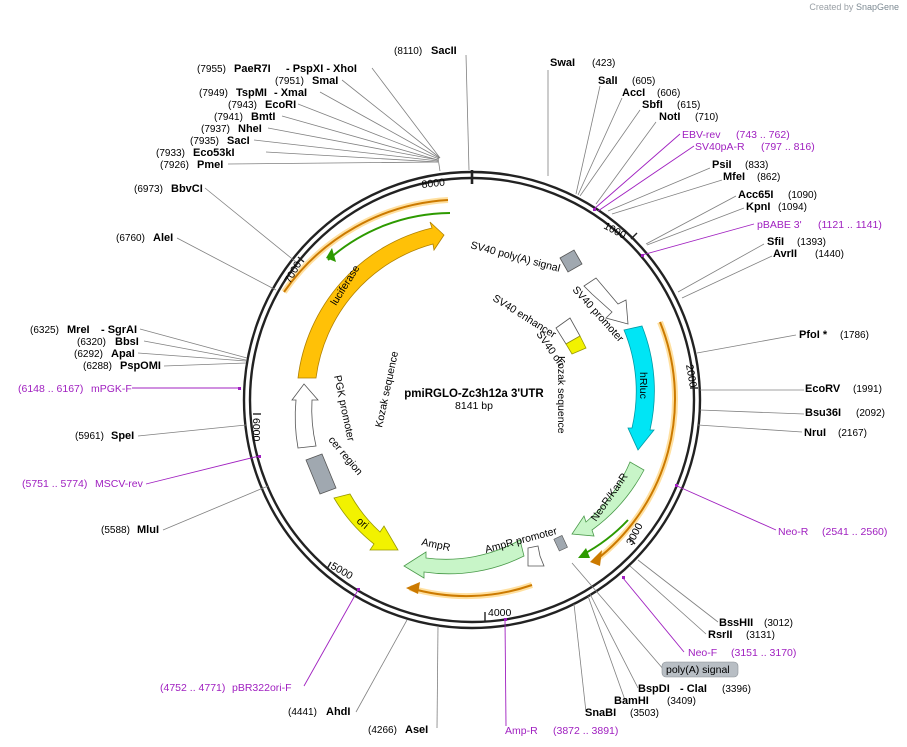 This screenshot has width=907, height=747. What do you see at coordinates (500, 613) in the screenshot?
I see `tick-4000: 4000` at bounding box center [500, 613].